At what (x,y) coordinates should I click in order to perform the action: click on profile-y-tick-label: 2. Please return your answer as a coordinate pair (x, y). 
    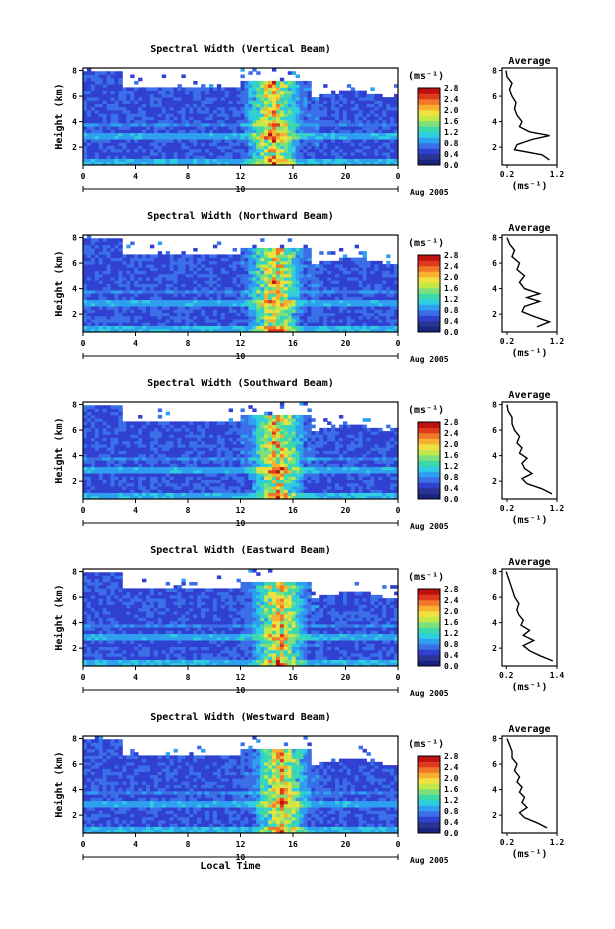
    Looking at the image, I should click on (494, 147).